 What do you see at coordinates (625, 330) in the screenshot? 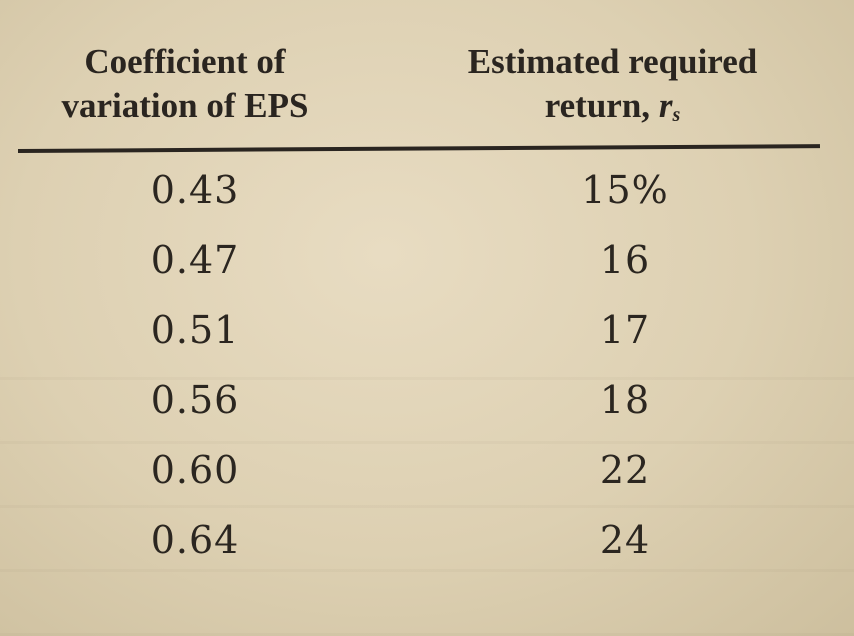
I see `return-cell: 17` at bounding box center [625, 330].